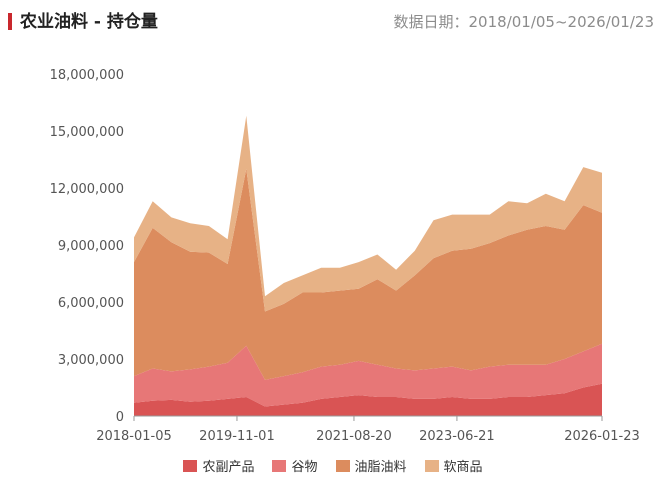  What do you see at coordinates (602, 436) in the screenshot?
I see `x-tick-label: 2026-01-23` at bounding box center [602, 436].